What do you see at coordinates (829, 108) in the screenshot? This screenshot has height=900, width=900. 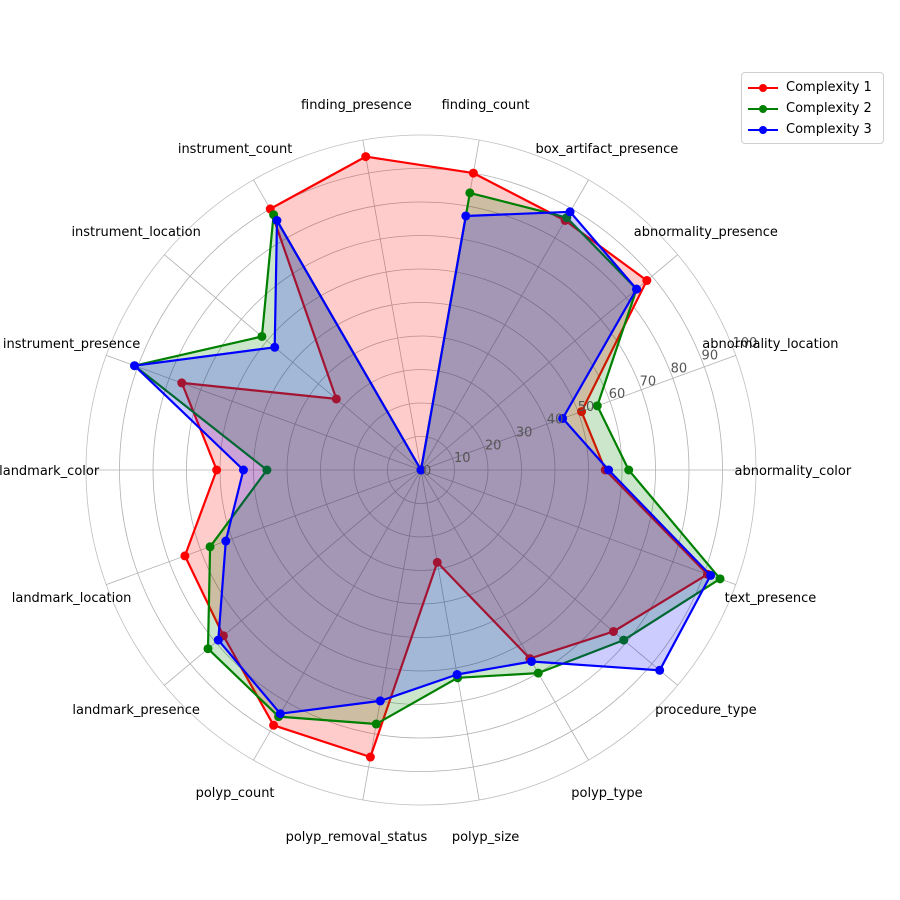 I see `legend-label: Complexity 2` at bounding box center [829, 108].